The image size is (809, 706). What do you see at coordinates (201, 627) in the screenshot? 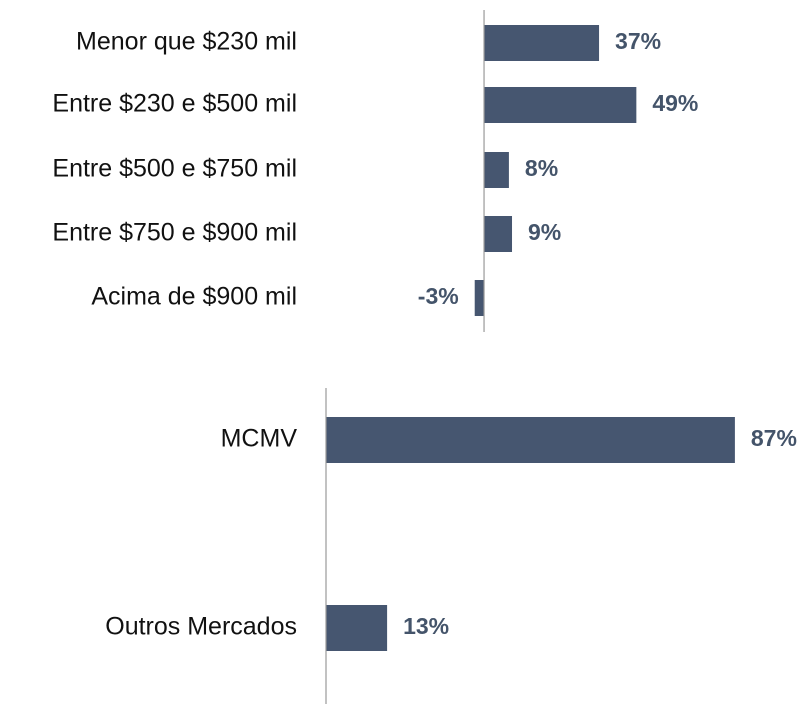
I see `category-label: Outros Mercados` at bounding box center [201, 627].